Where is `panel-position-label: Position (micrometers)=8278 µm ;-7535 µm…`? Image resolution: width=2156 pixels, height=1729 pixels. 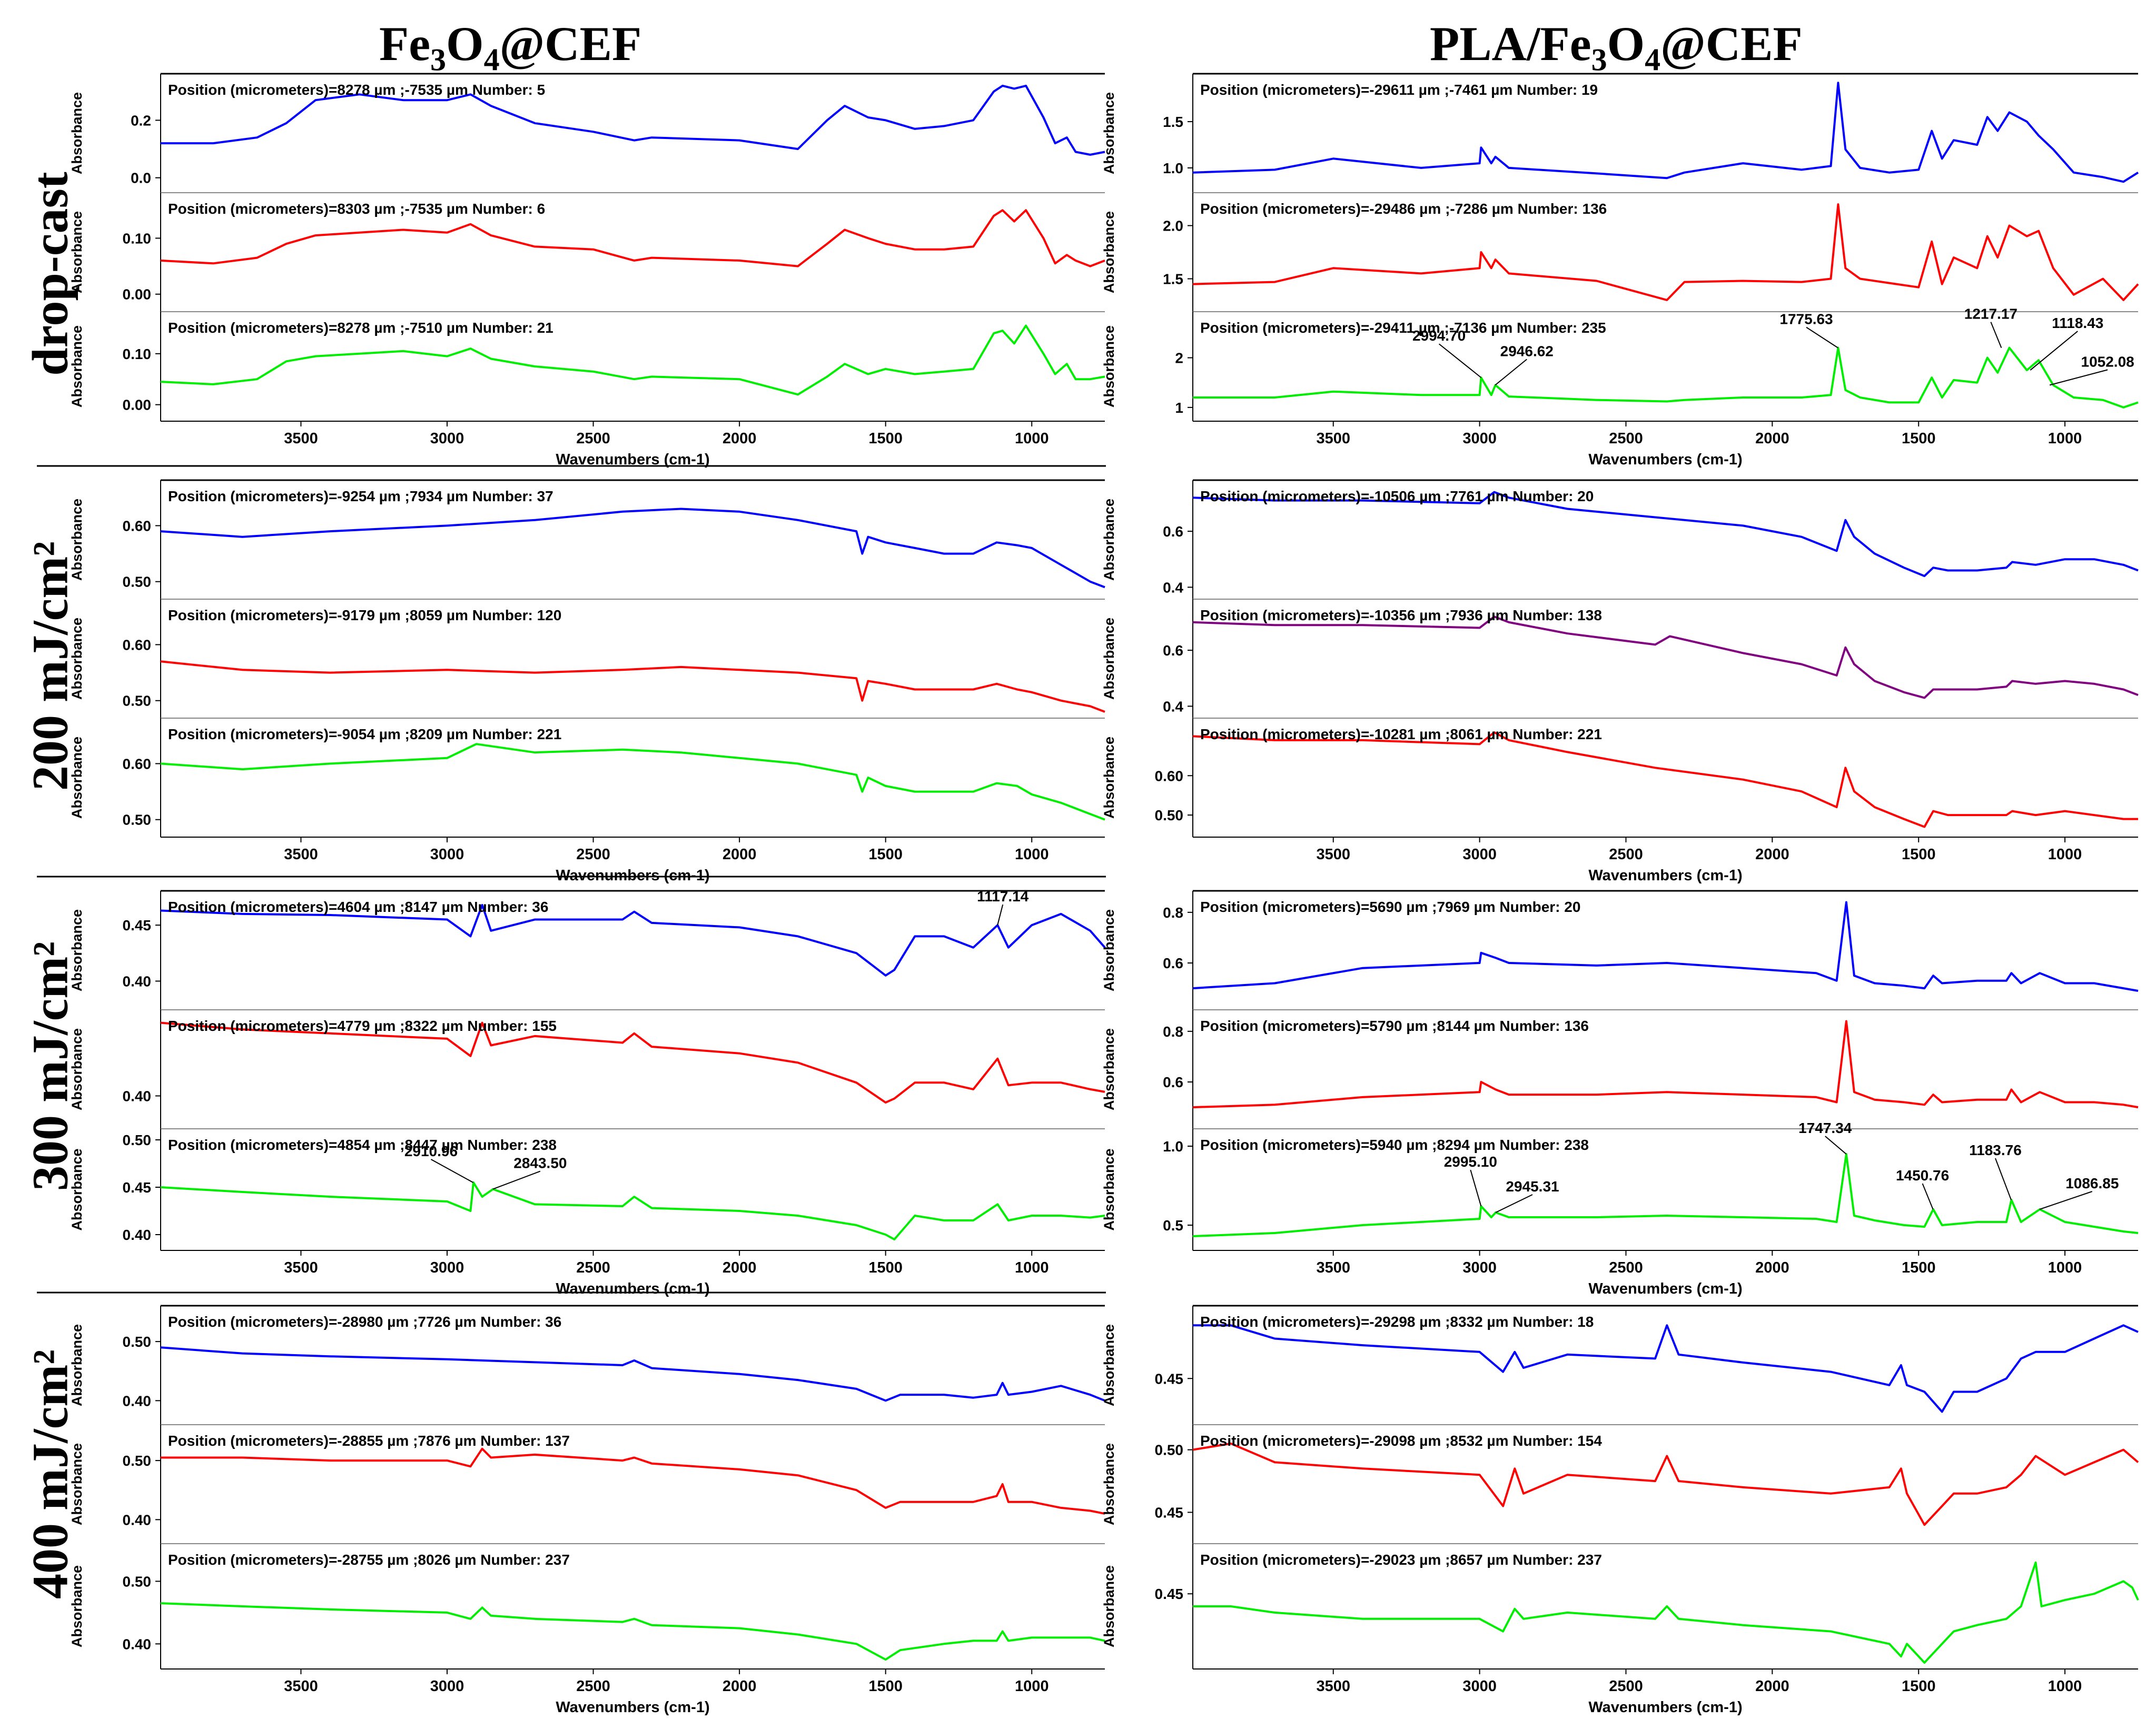 panel-position-label: Position (micrometers)=8278 µm ;-7535 µm… is located at coordinates (357, 90).